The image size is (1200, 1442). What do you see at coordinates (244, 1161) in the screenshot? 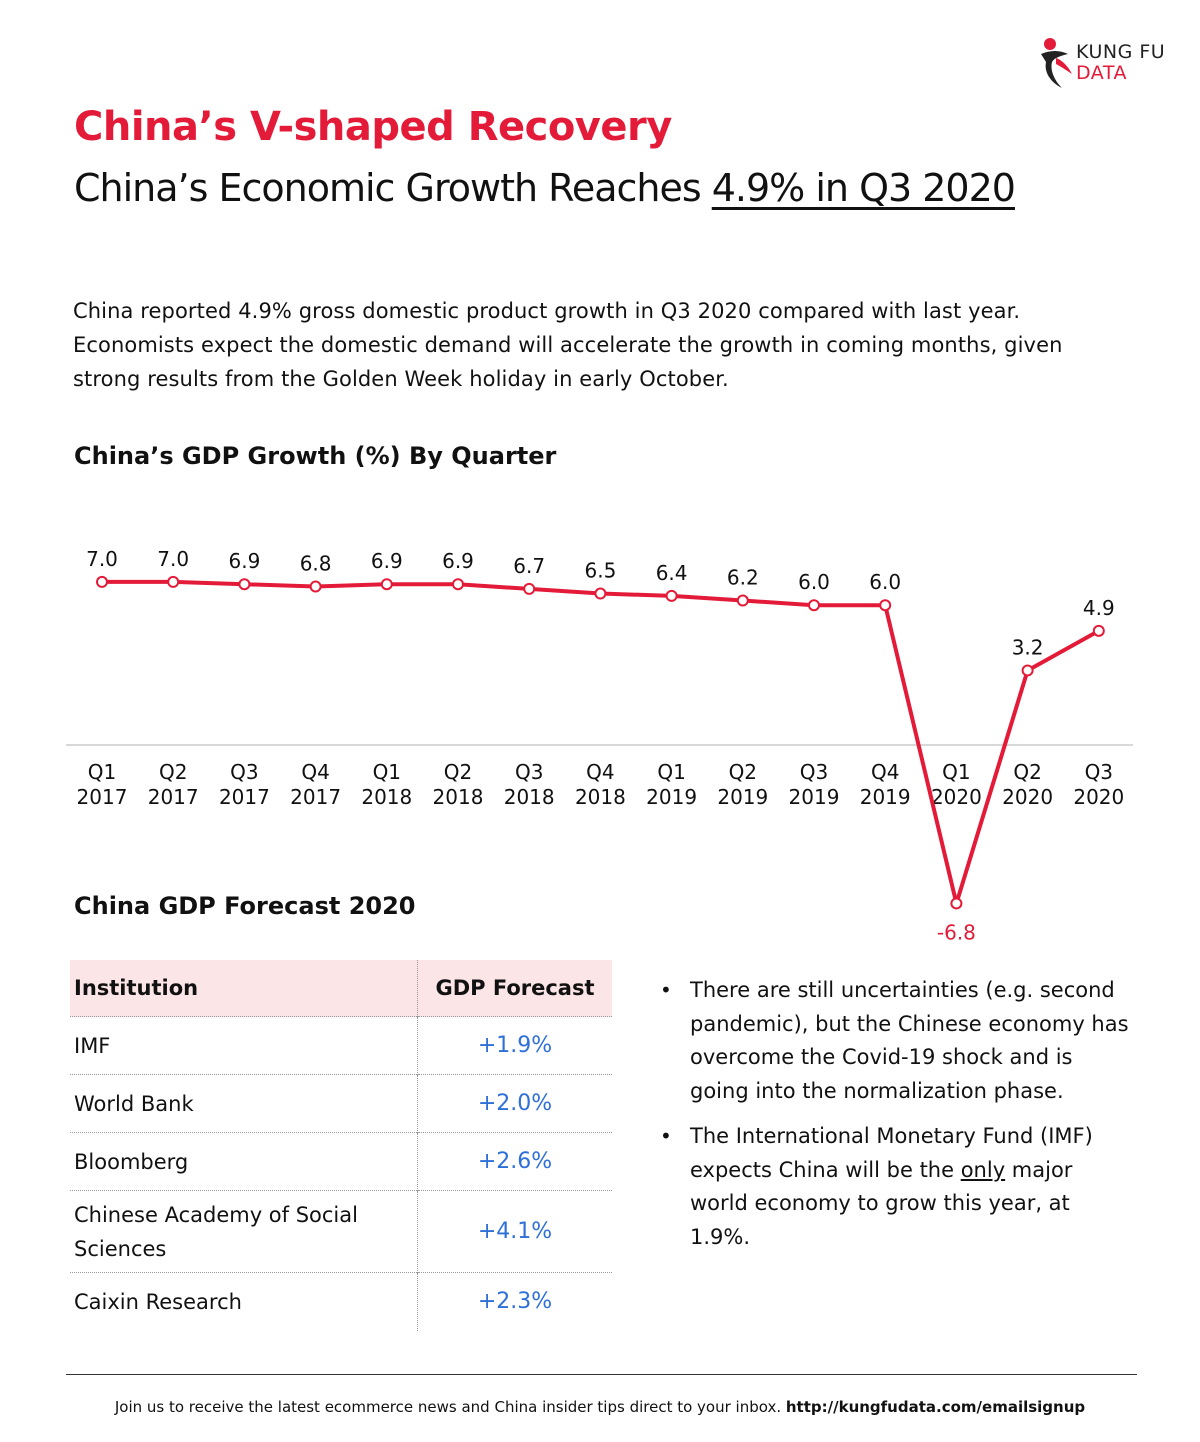
I see `institution-cell: Bloomberg` at bounding box center [244, 1161].